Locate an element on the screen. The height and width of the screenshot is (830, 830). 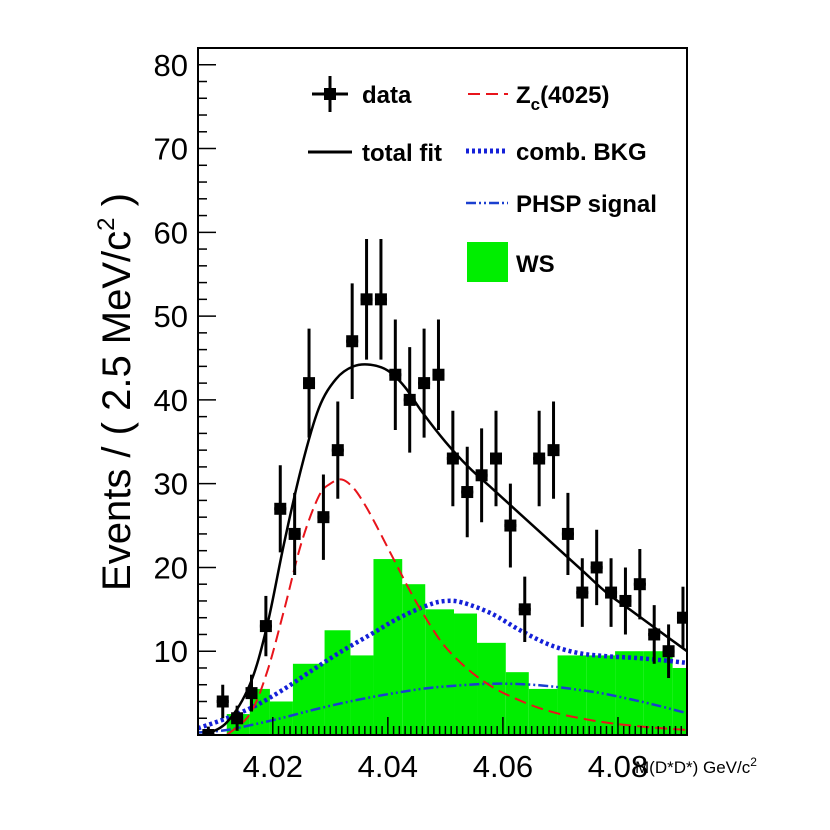
y-tick-label: 20 is located at coordinates (171, 567).